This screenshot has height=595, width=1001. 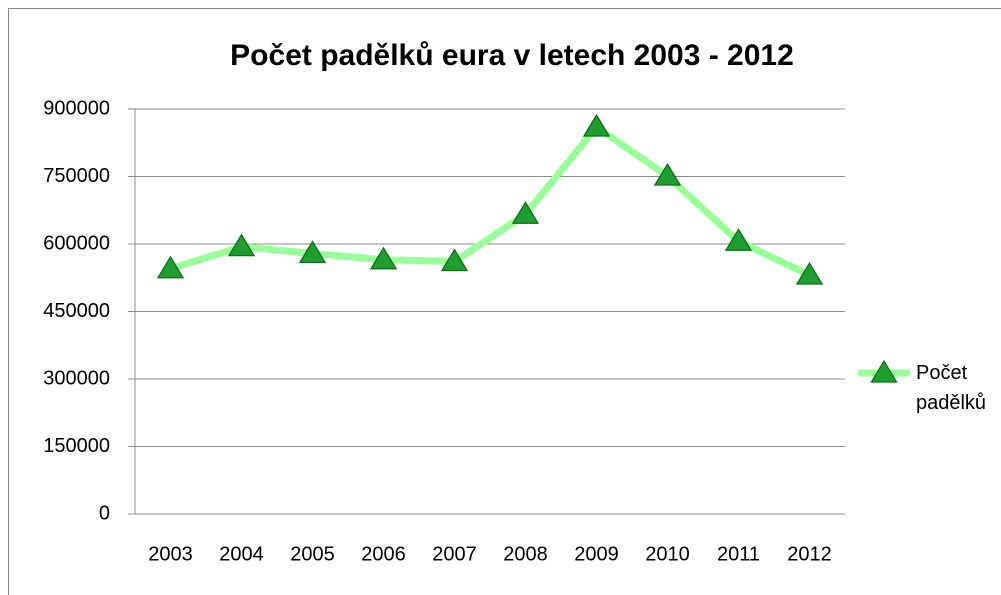 I want to click on legend-label: Počet padělků, so click(x=951, y=388).